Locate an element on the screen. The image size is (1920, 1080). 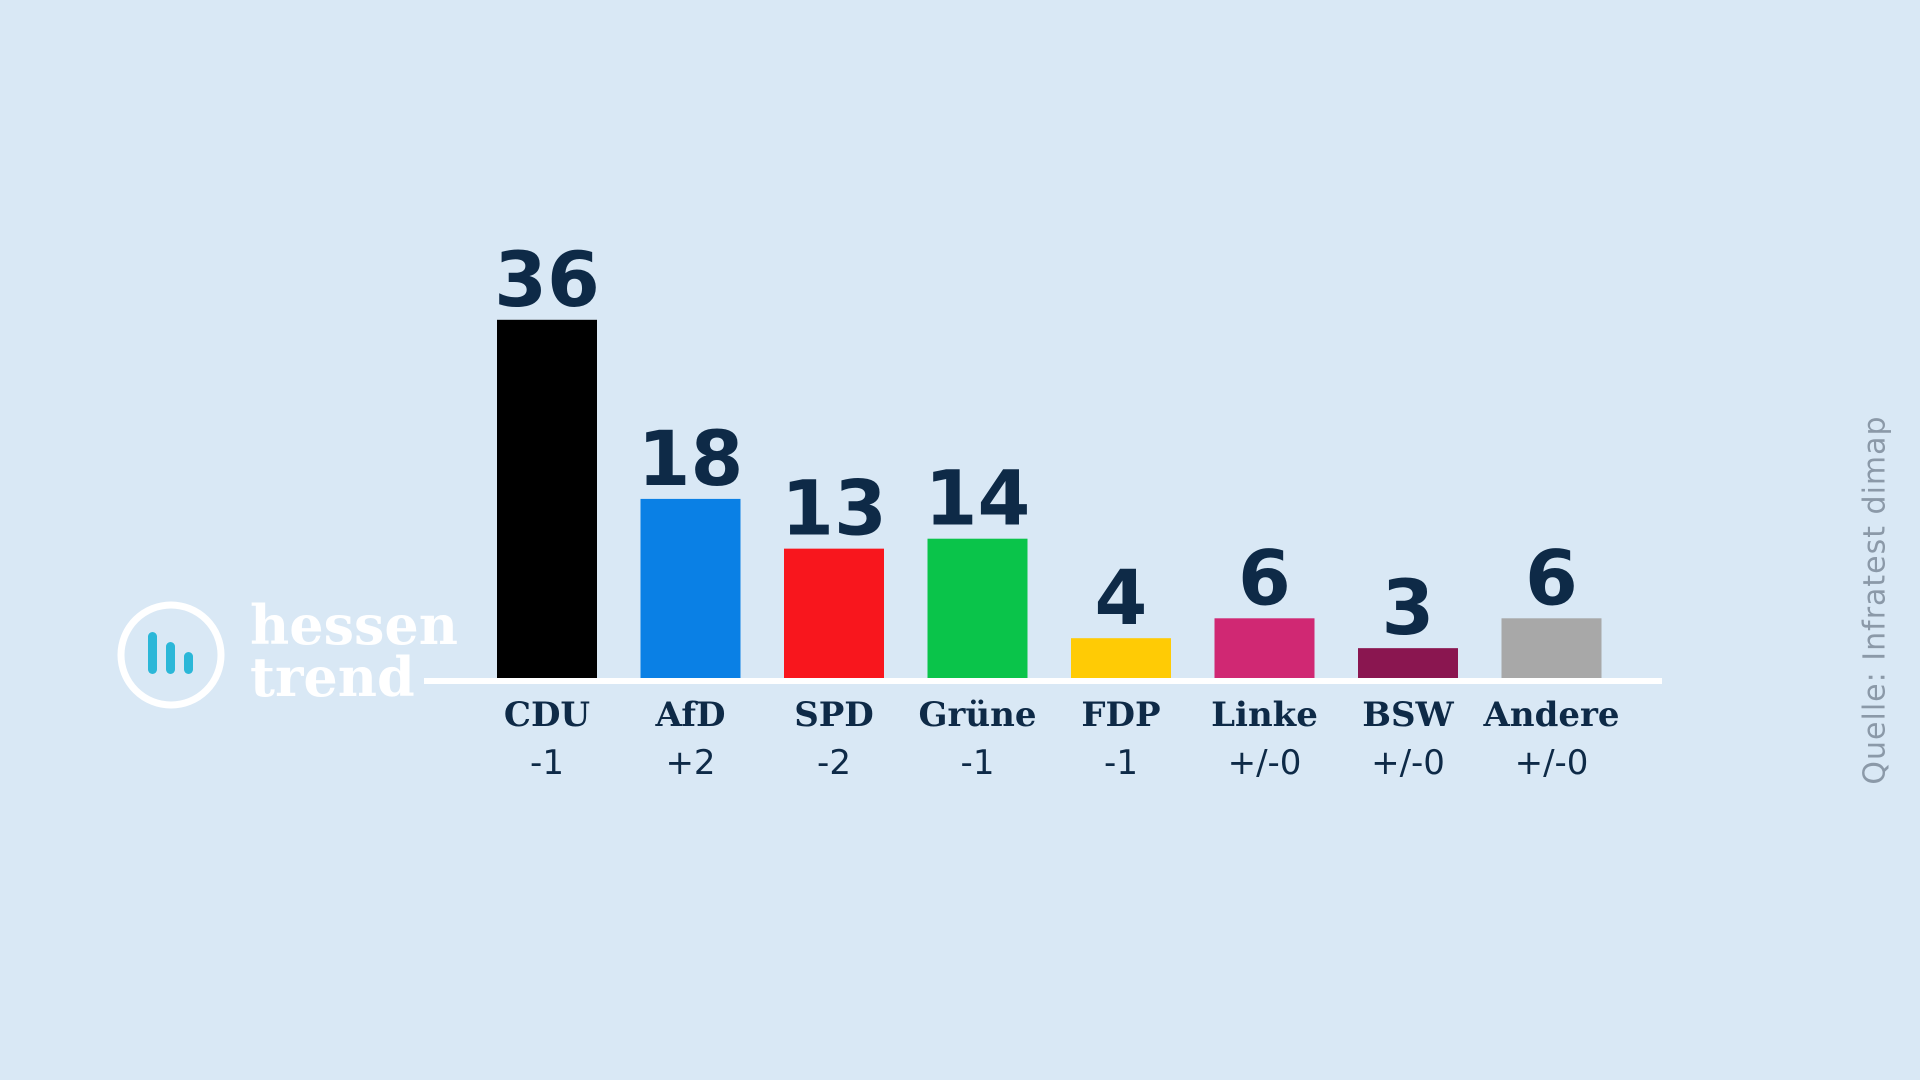
value-label-gr-ne: 14 is located at coordinates (978, 498).